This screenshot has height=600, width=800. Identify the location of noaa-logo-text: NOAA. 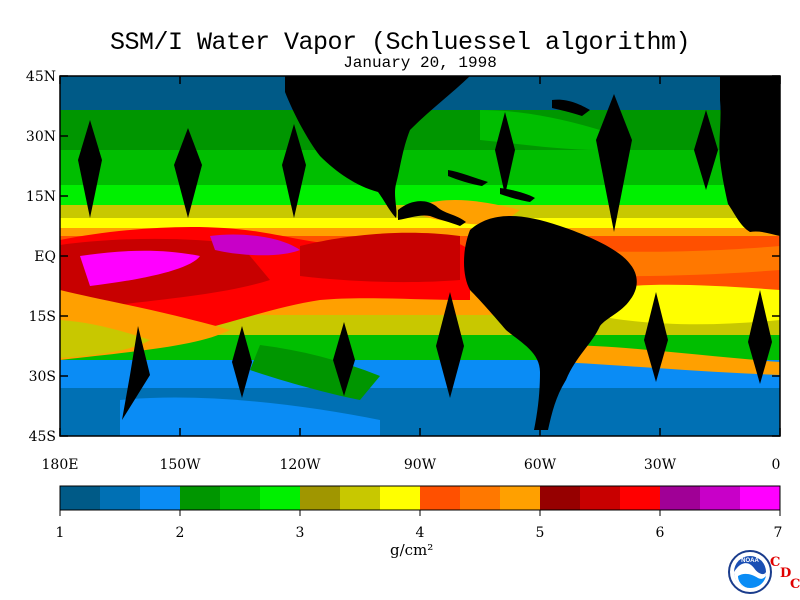
(750, 561).